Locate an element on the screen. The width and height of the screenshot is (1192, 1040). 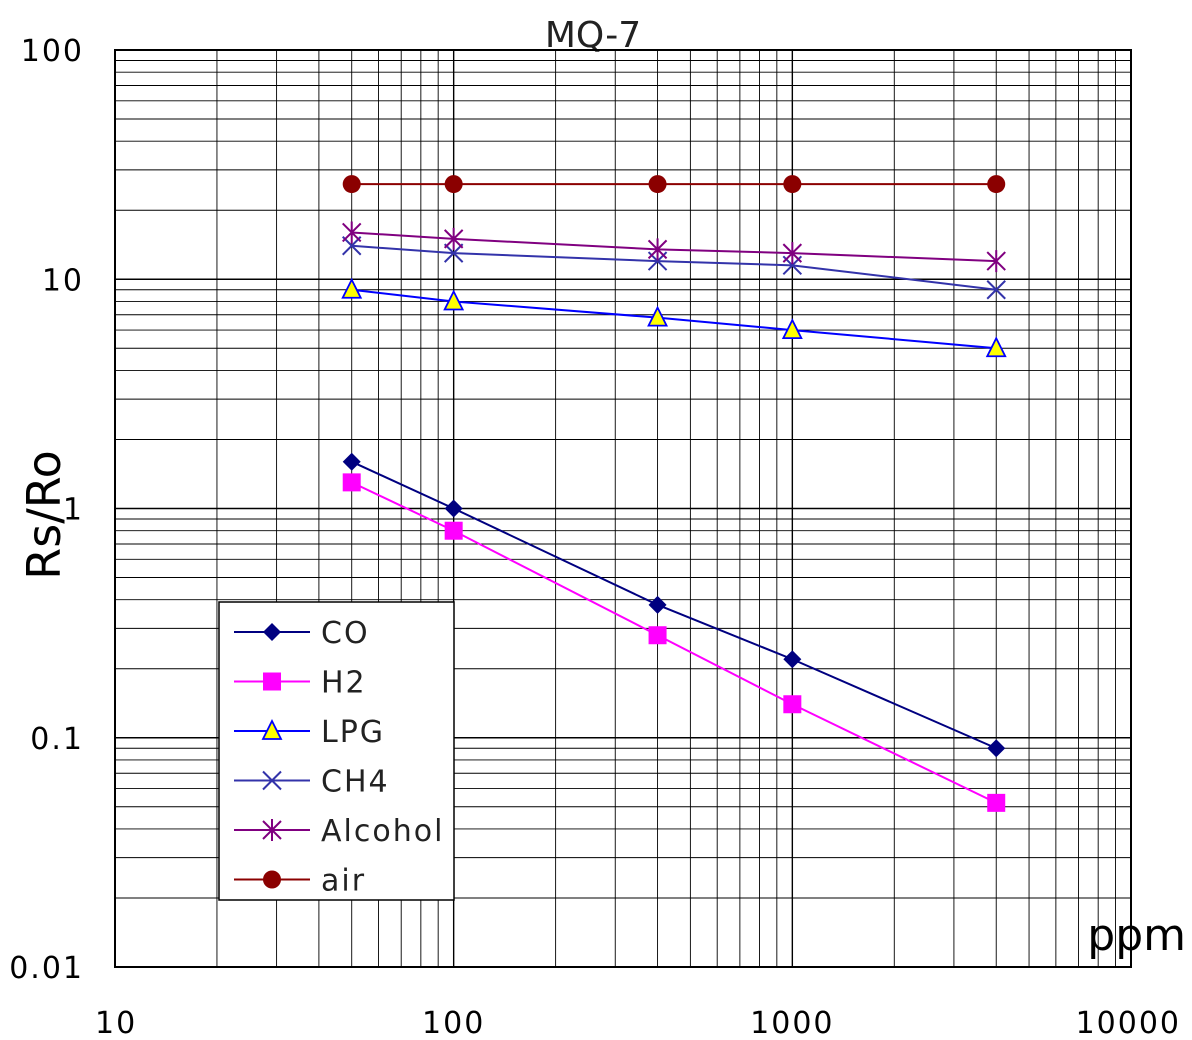
series-lpg is located at coordinates (674, 317).